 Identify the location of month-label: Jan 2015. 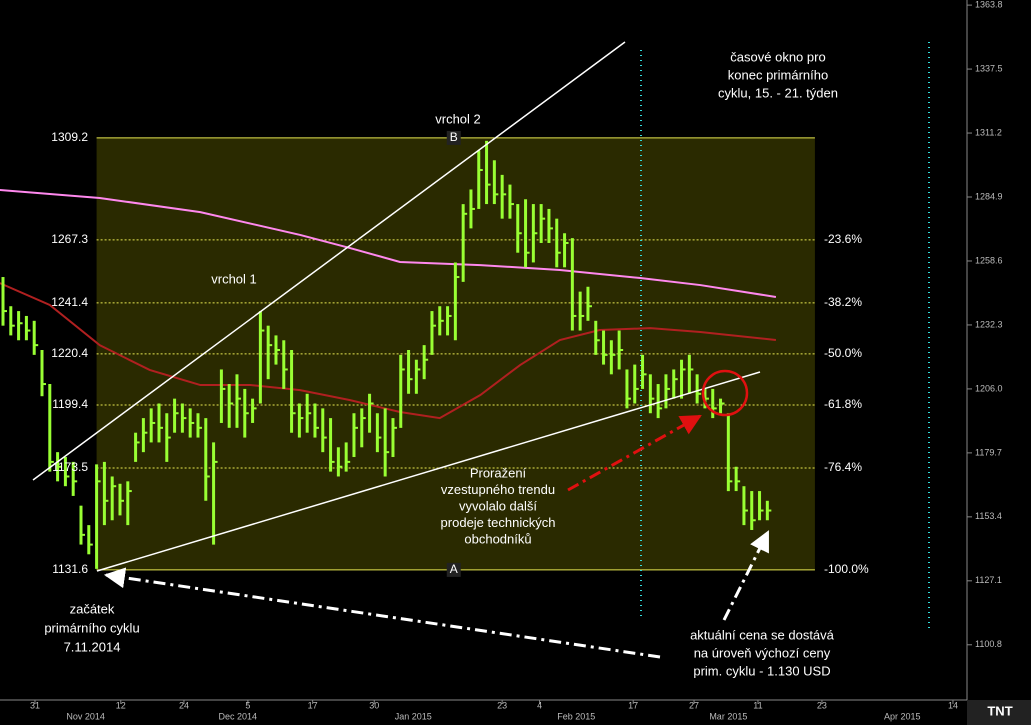
(413, 716).